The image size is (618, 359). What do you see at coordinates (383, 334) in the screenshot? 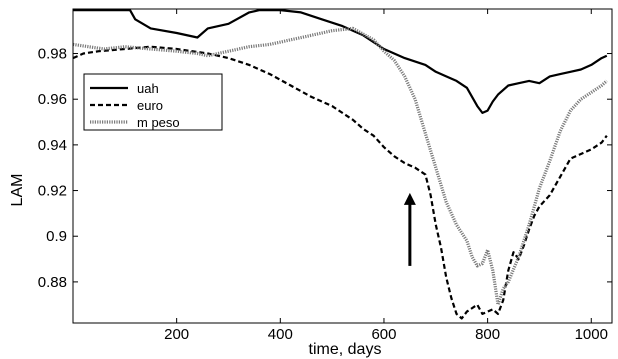
I see `x-tick-label: 600` at bounding box center [383, 334].